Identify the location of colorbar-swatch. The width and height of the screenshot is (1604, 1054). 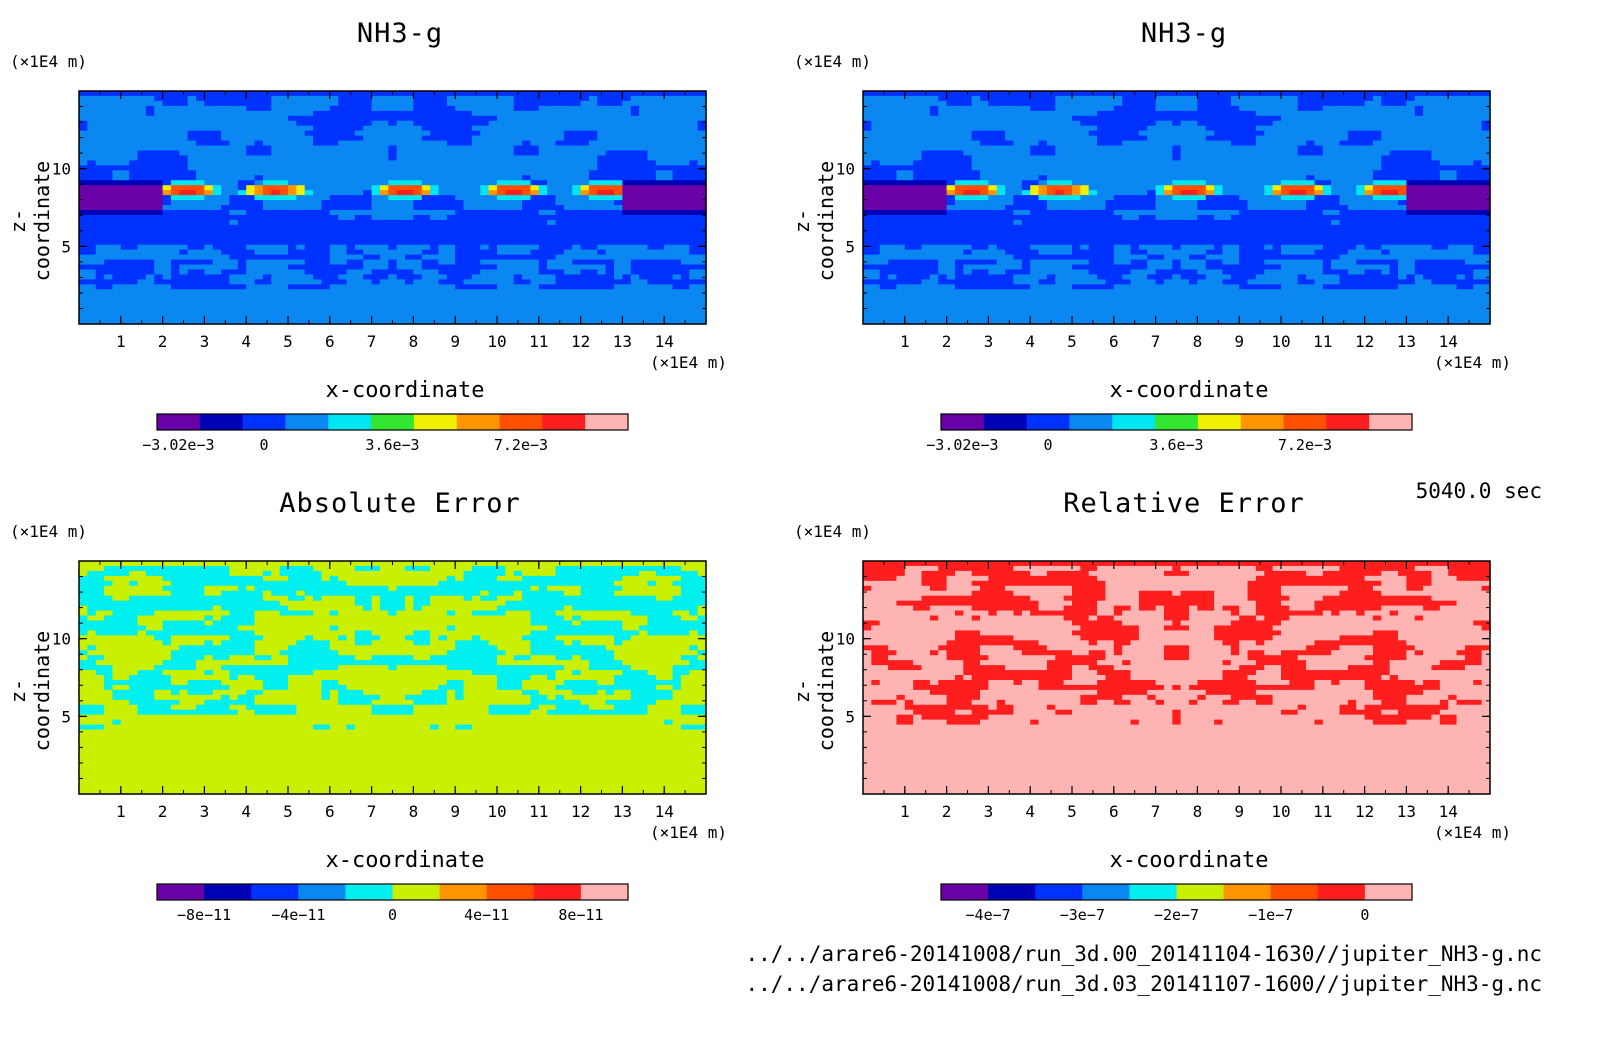
(607, 422).